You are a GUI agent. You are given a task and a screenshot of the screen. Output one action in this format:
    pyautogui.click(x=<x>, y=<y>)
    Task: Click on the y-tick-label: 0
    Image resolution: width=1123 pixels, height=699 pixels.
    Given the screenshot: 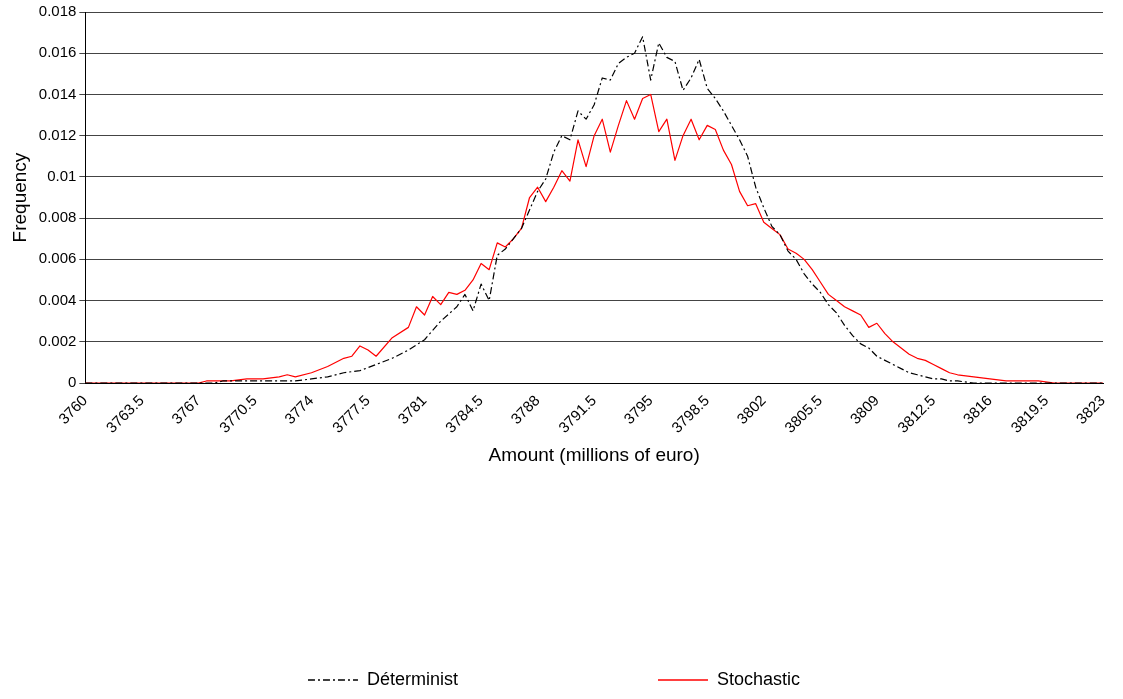 What is the action you would take?
    pyautogui.click(x=72, y=382)
    